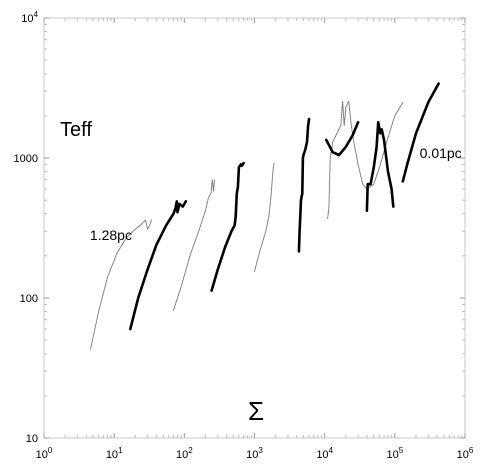  What do you see at coordinates (256, 411) in the screenshot?
I see `x-axis-label: Σ` at bounding box center [256, 411].